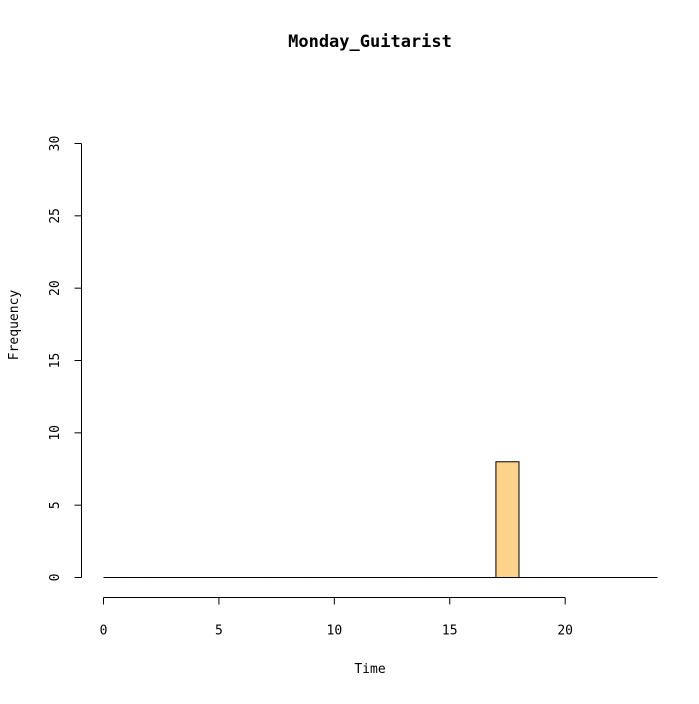 This screenshot has width=699, height=704. I want to click on y-tick-label-20: 20, so click(55, 288).